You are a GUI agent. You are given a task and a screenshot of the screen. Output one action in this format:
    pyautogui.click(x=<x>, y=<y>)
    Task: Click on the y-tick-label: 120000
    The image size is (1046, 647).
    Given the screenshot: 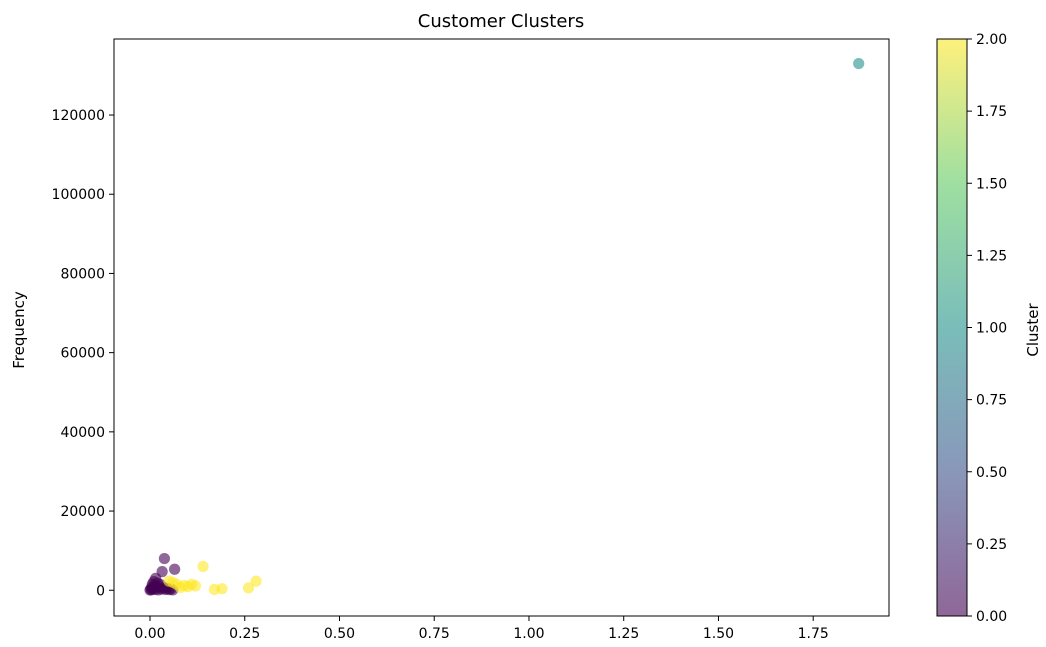 What is the action you would take?
    pyautogui.click(x=78, y=116)
    